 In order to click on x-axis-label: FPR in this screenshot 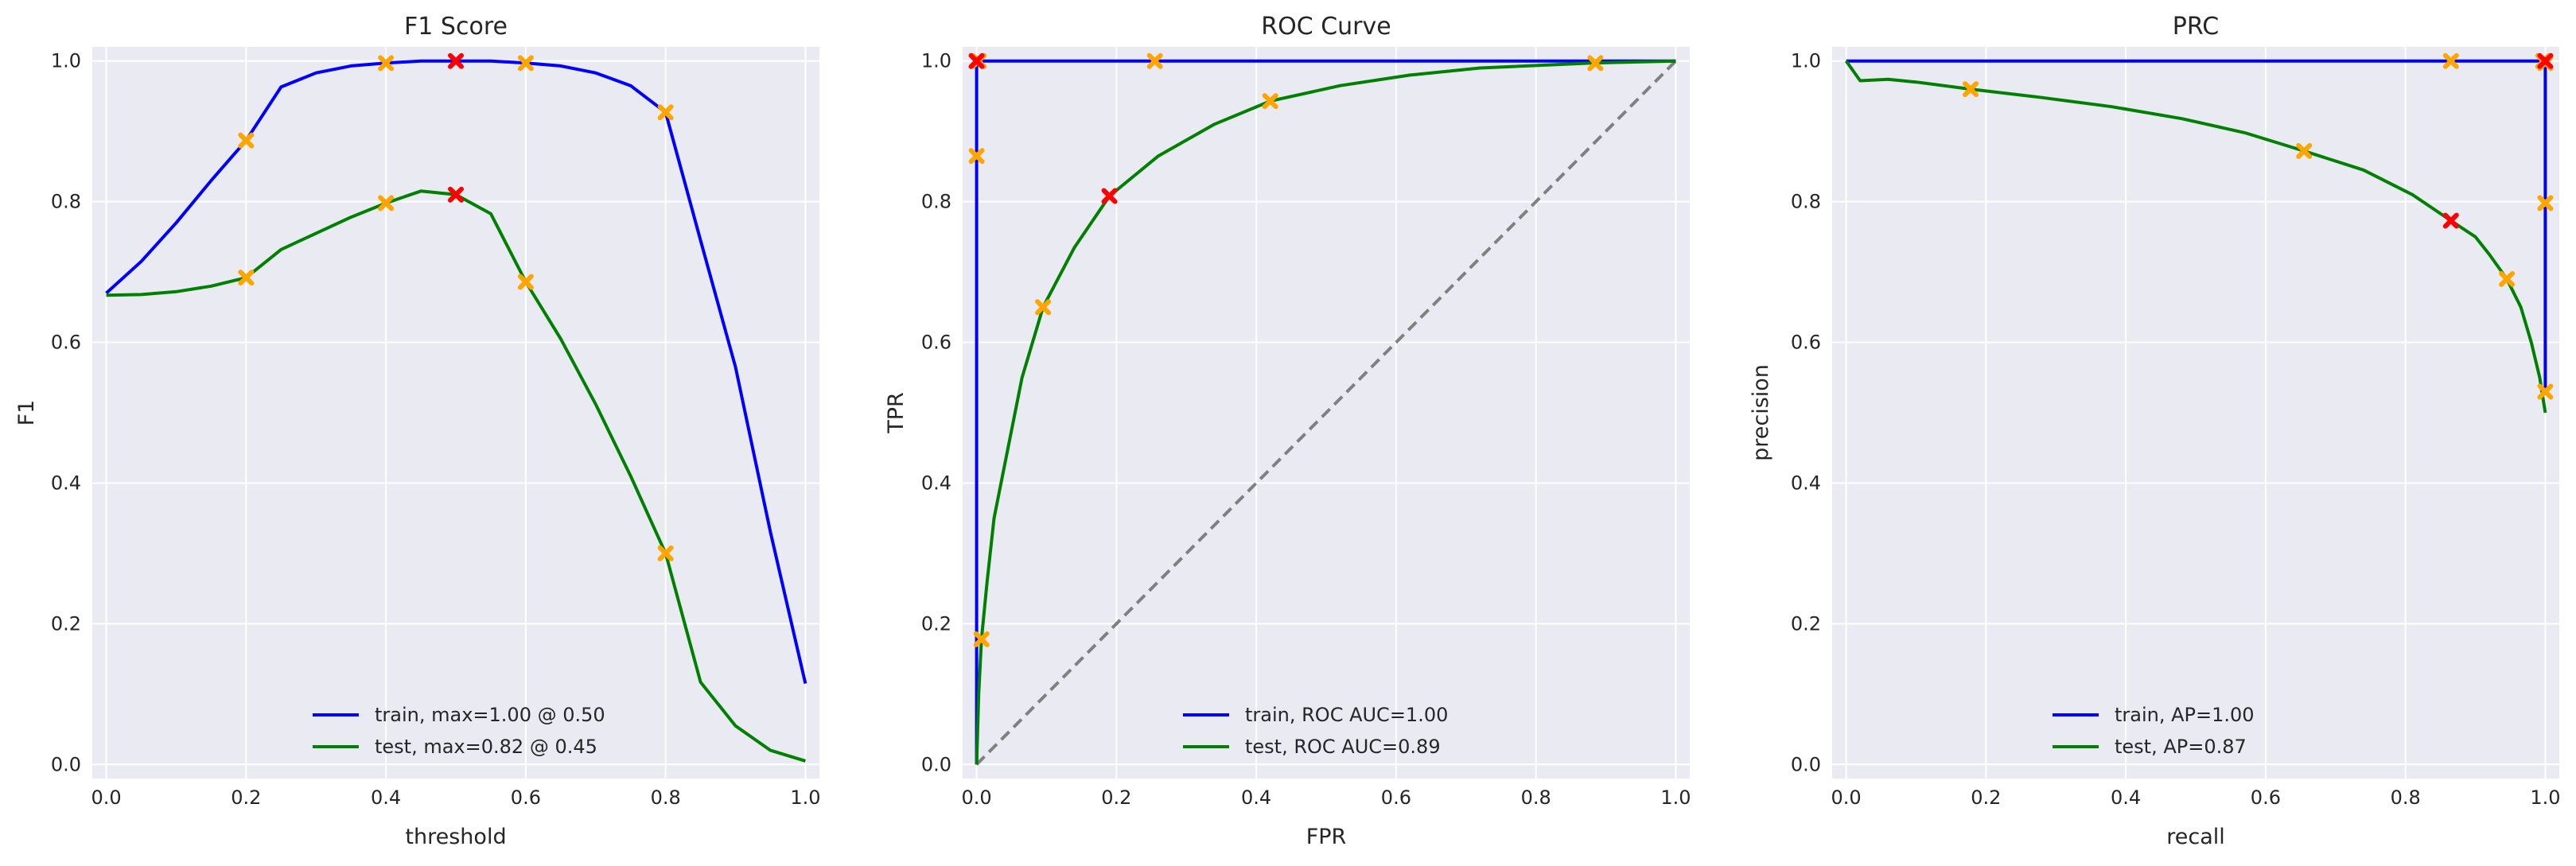, I will do `click(1327, 837)`.